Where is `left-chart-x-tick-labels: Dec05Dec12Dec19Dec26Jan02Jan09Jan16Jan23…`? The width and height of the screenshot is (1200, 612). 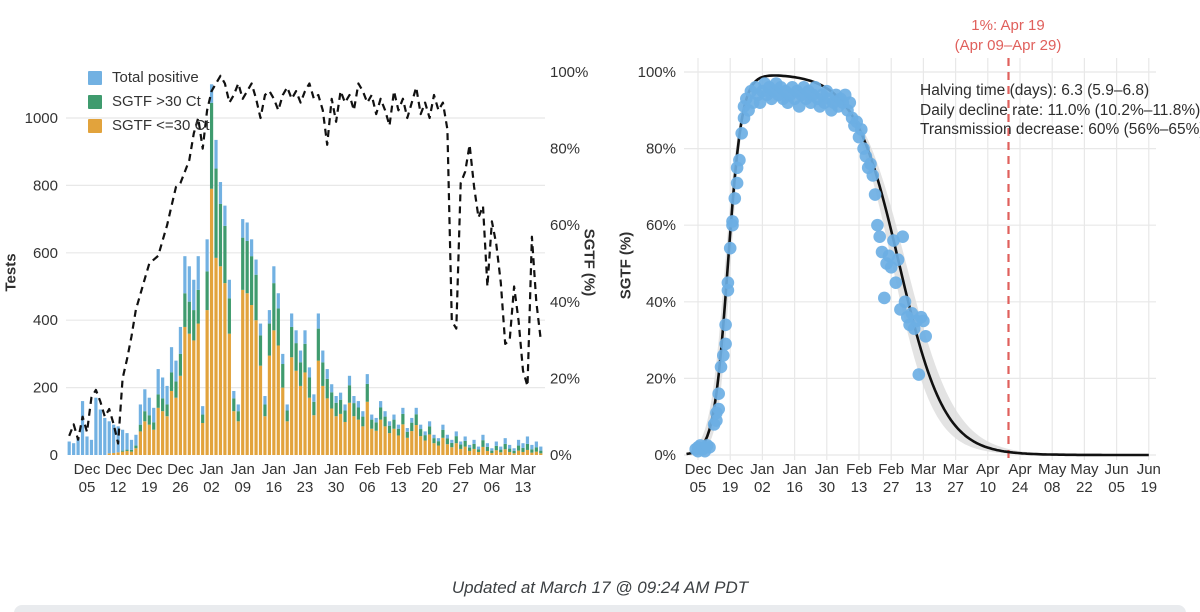
left-chart-x-tick-labels: Dec05Dec12Dec19Dec26Jan02Jan09Jan16Jan23… is located at coordinates (305, 478).